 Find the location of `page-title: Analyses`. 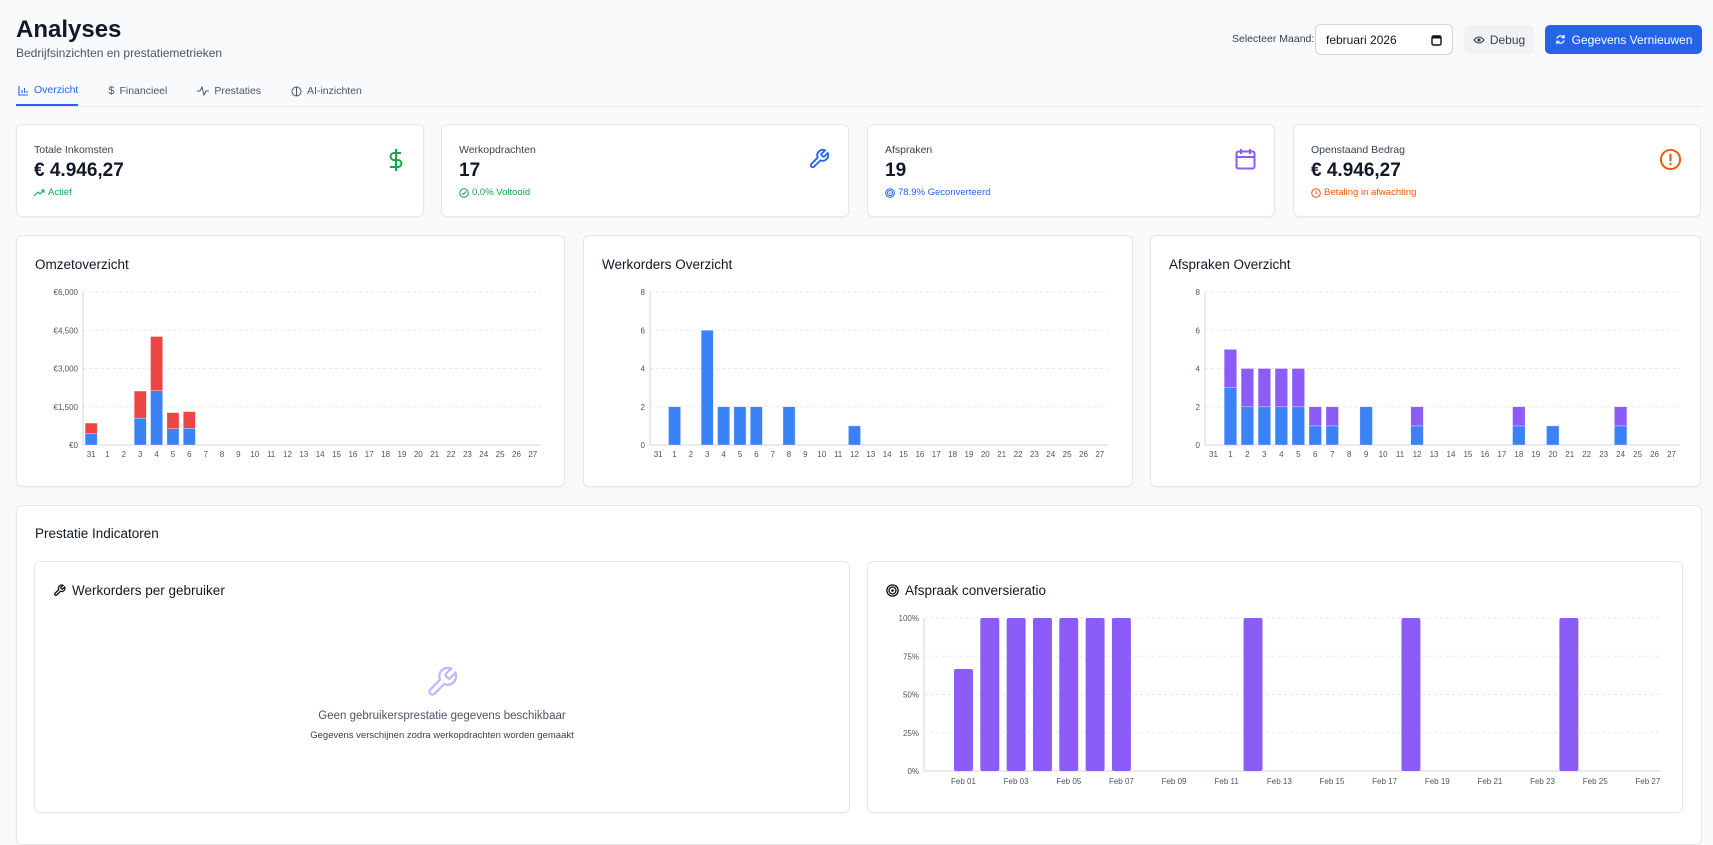

page-title: Analyses is located at coordinates (69, 29).